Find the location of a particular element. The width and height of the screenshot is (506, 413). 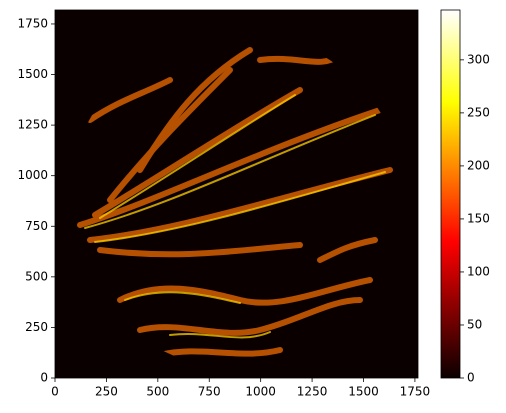

x-tick-label: 1500 is located at coordinates (363, 392).